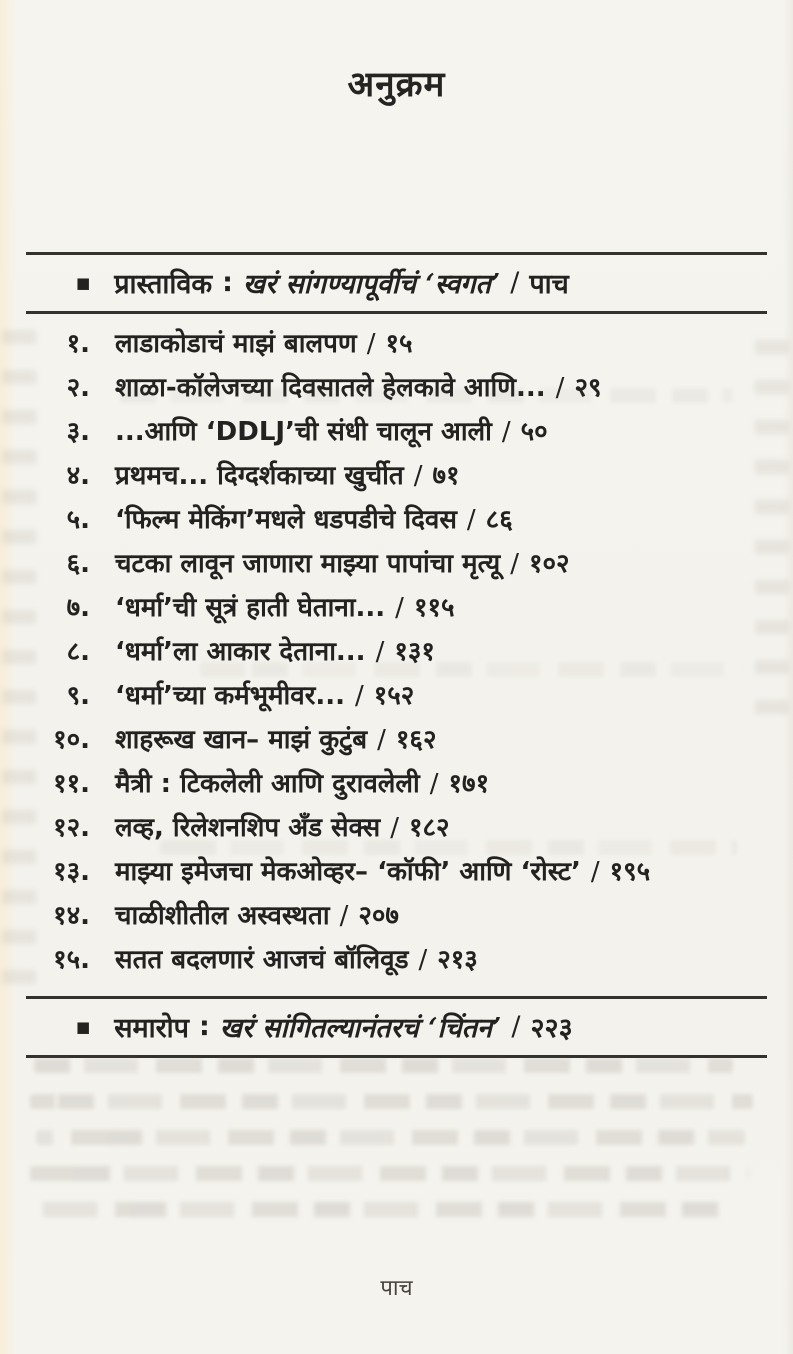 This screenshot has width=793, height=1354. I want to click on toc-item: ५. ‘फिल्म मेकिंग’मधले धडपडीचे दिवस / ८६, so click(396, 520).